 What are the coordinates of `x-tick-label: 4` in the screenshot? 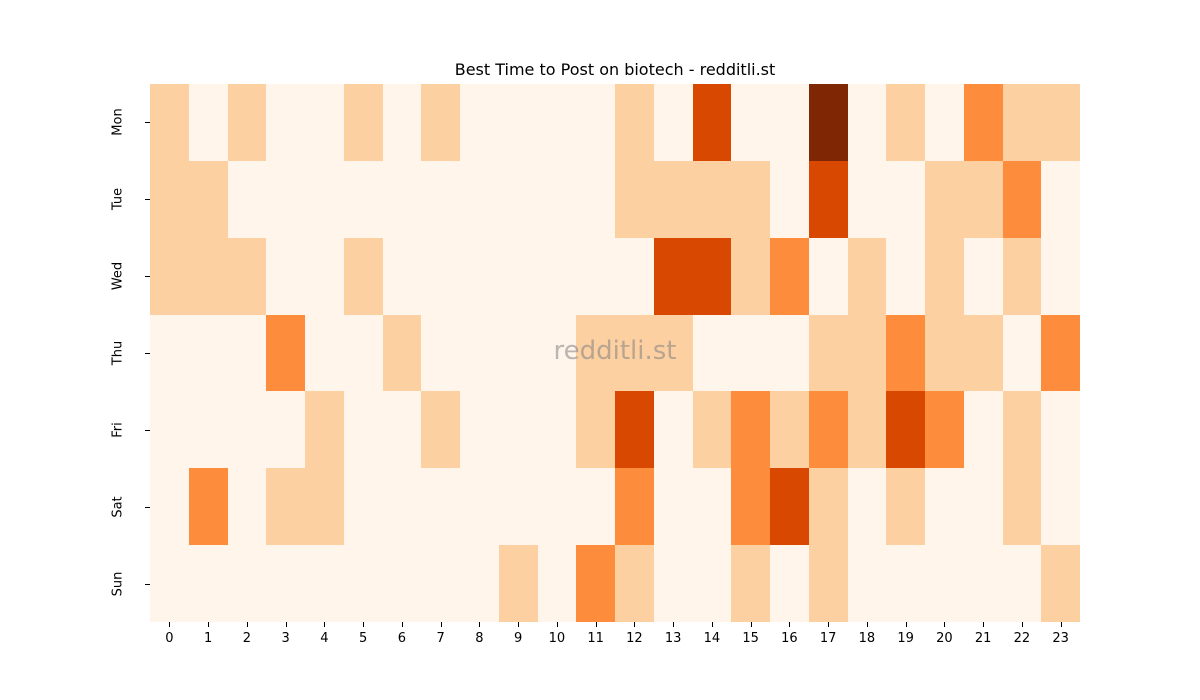 It's located at (324, 638).